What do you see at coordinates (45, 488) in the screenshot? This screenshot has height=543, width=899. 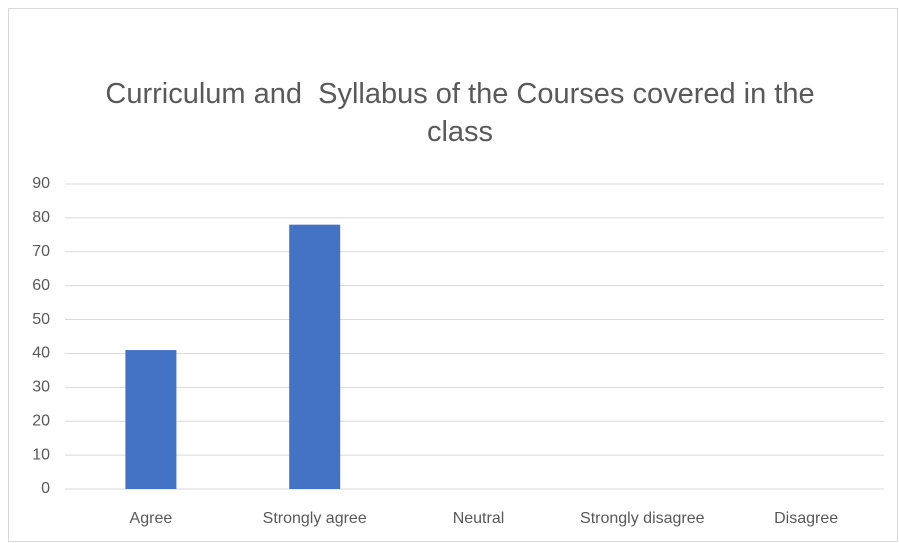 I see `y-tick-label: 0` at bounding box center [45, 488].